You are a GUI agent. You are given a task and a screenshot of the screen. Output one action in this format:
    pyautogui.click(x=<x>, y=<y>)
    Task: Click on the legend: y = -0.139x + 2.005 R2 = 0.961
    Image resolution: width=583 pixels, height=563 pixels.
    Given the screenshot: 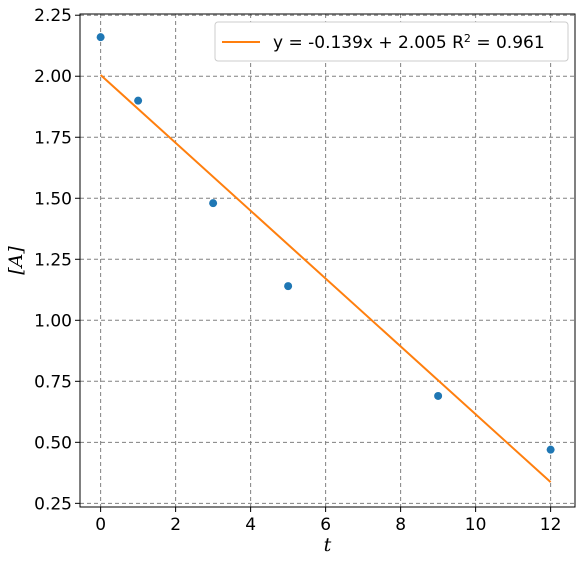 What is the action you would take?
    pyautogui.click(x=391, y=41)
    